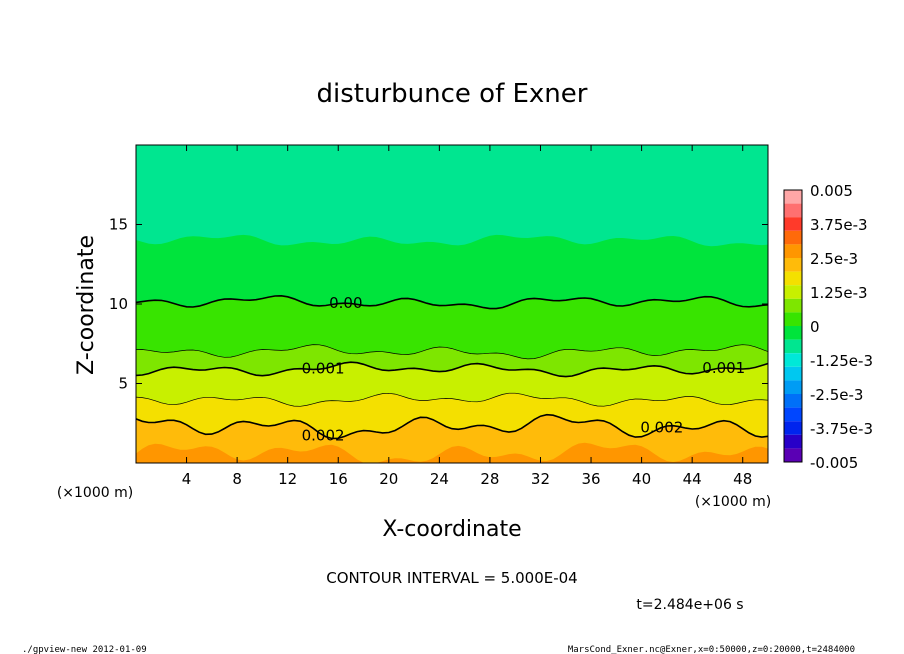 This screenshot has height=654, width=904. I want to click on colorbar-label: -1.25e-3, so click(841, 361).